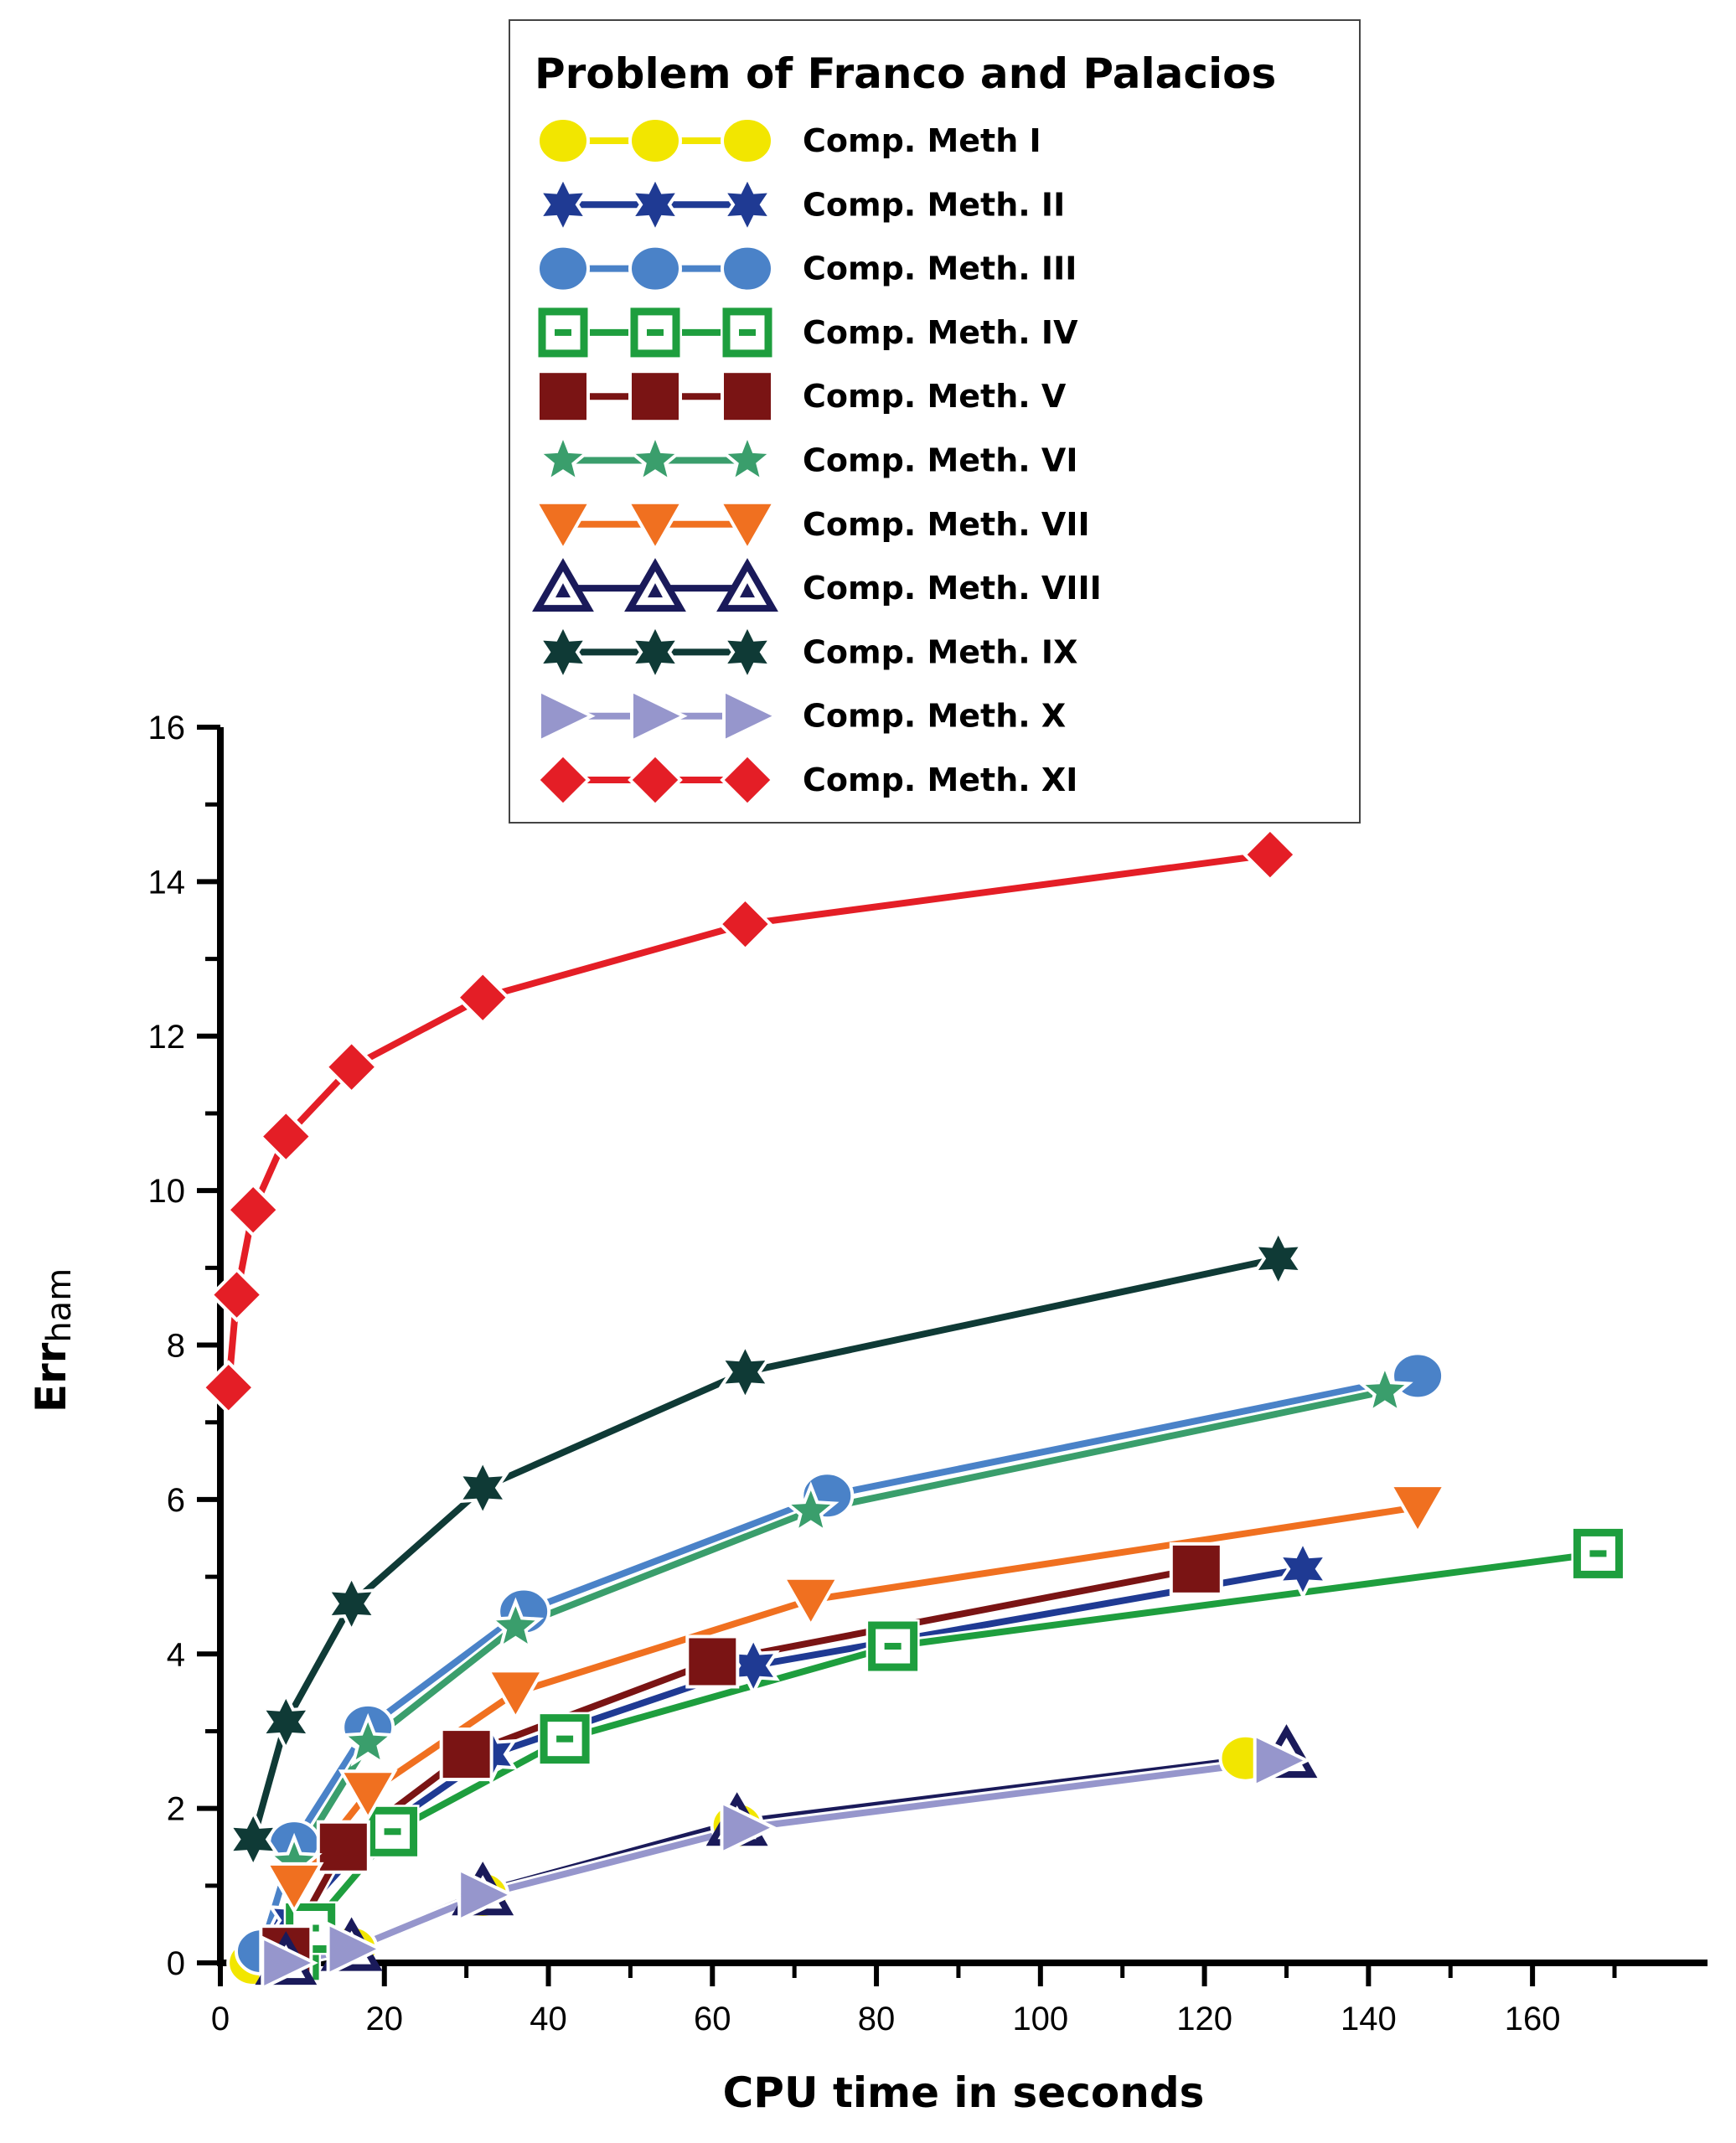  What do you see at coordinates (934, 204) in the screenshot?
I see `legend-label-2: Comp. Meth. II` at bounding box center [934, 204].